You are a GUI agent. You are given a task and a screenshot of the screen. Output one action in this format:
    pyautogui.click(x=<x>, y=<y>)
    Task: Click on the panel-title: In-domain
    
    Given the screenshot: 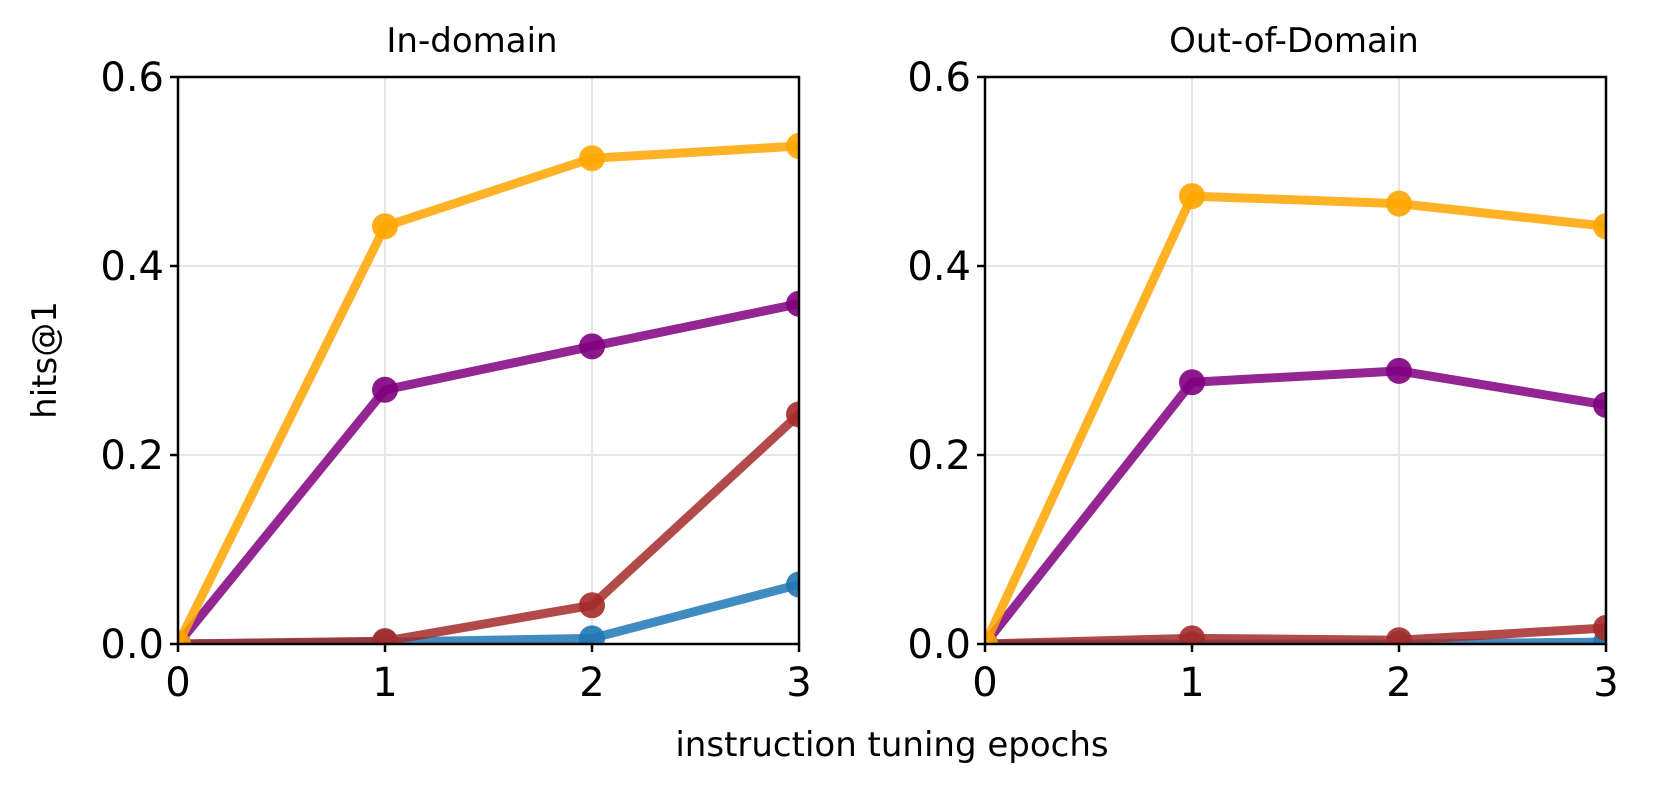 What is the action you would take?
    pyautogui.click(x=471, y=41)
    